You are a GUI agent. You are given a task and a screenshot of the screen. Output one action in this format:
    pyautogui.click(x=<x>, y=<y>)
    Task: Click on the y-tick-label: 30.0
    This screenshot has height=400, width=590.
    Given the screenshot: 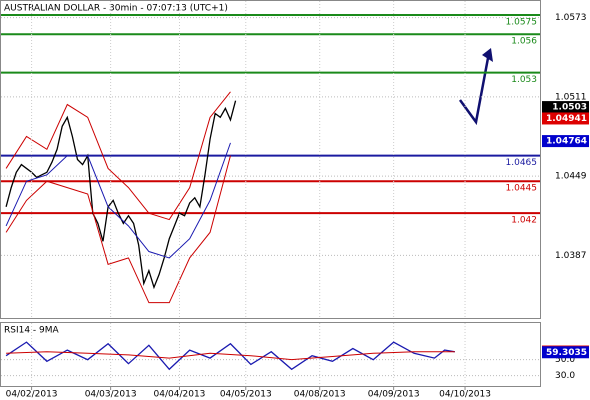 What is the action you would take?
    pyautogui.click(x=565, y=376)
    